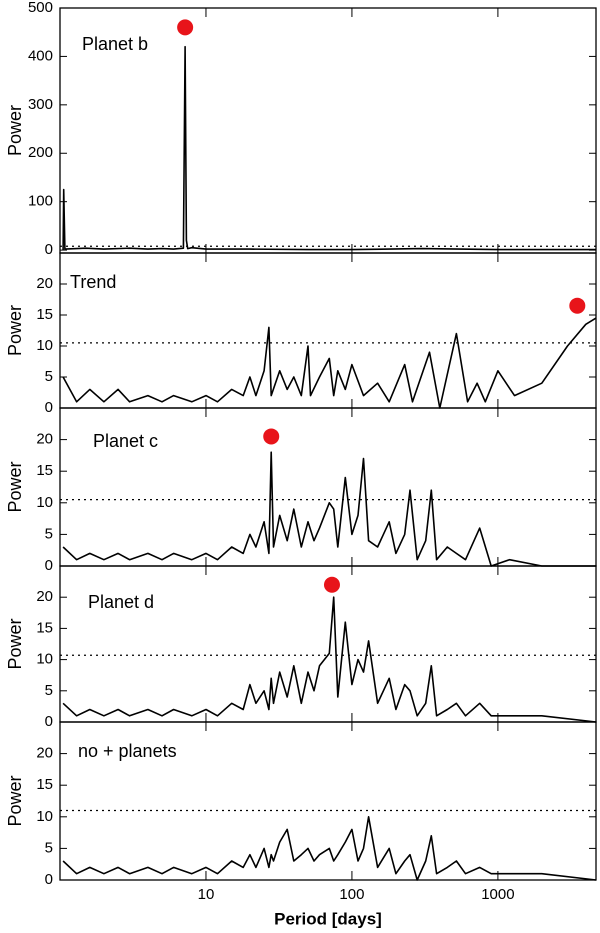 The image size is (600, 933). Describe the element at coordinates (40, 201) in the screenshot. I see `y-tick-label: 100` at that location.